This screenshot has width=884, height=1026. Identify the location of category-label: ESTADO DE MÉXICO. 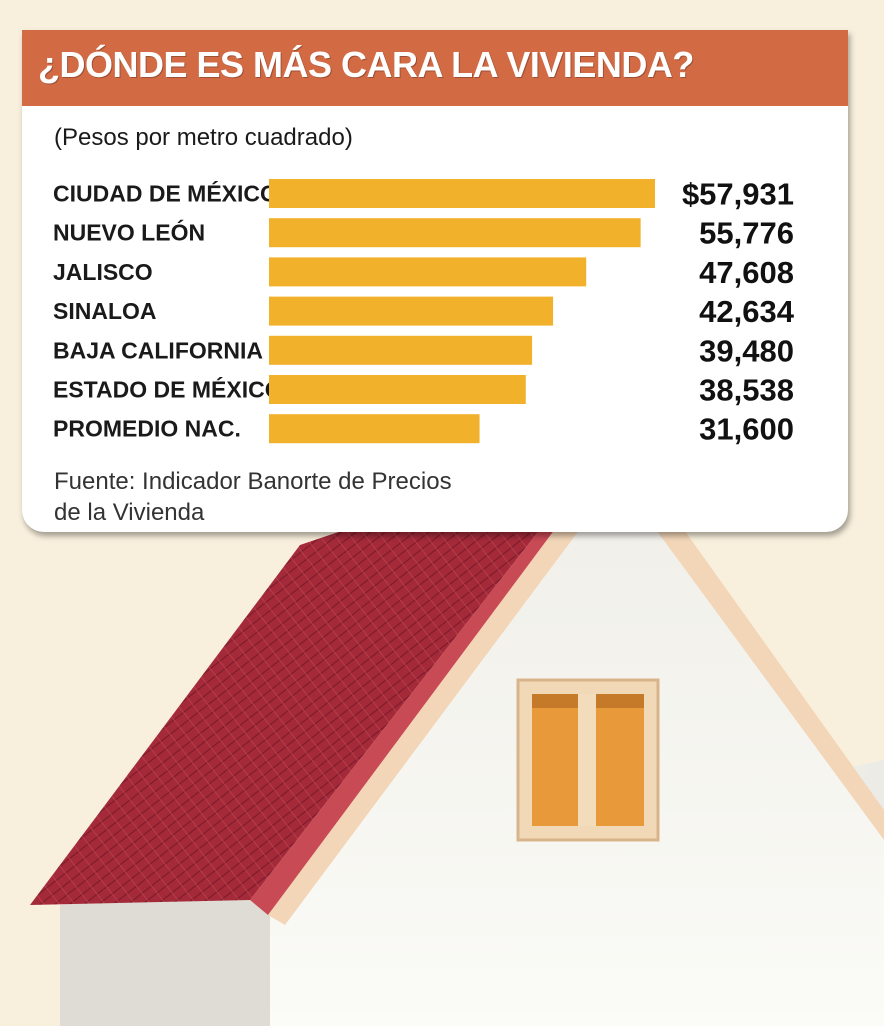
(168, 389).